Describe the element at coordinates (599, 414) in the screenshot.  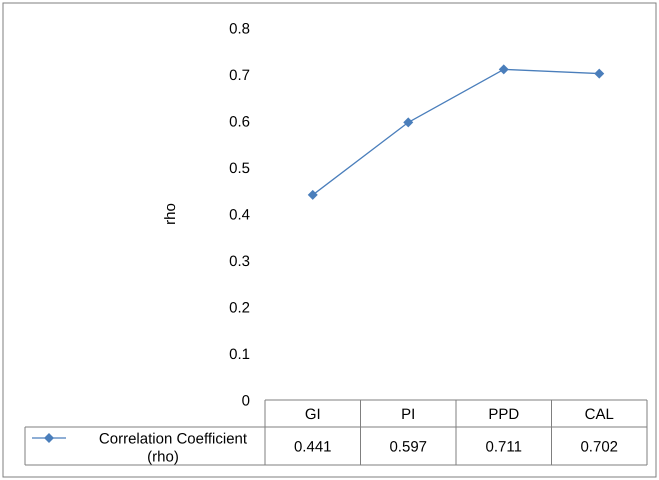
I see `x-tick-label: CAL` at that location.